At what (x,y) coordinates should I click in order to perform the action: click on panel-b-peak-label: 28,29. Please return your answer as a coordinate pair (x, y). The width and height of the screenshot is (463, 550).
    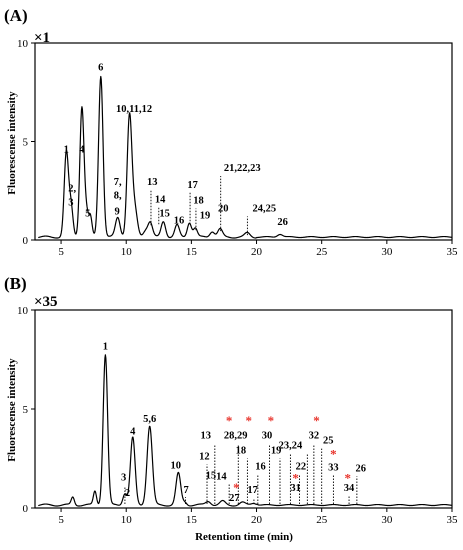
    Looking at the image, I should click on (236, 436).